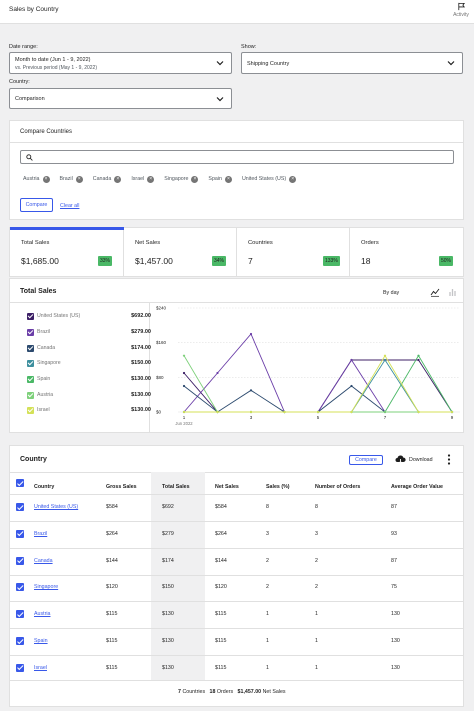 This screenshot has width=474, height=711. What do you see at coordinates (67, 252) in the screenshot?
I see `kpi-total-sales: Total Sales $1,685.00 33%` at bounding box center [67, 252].